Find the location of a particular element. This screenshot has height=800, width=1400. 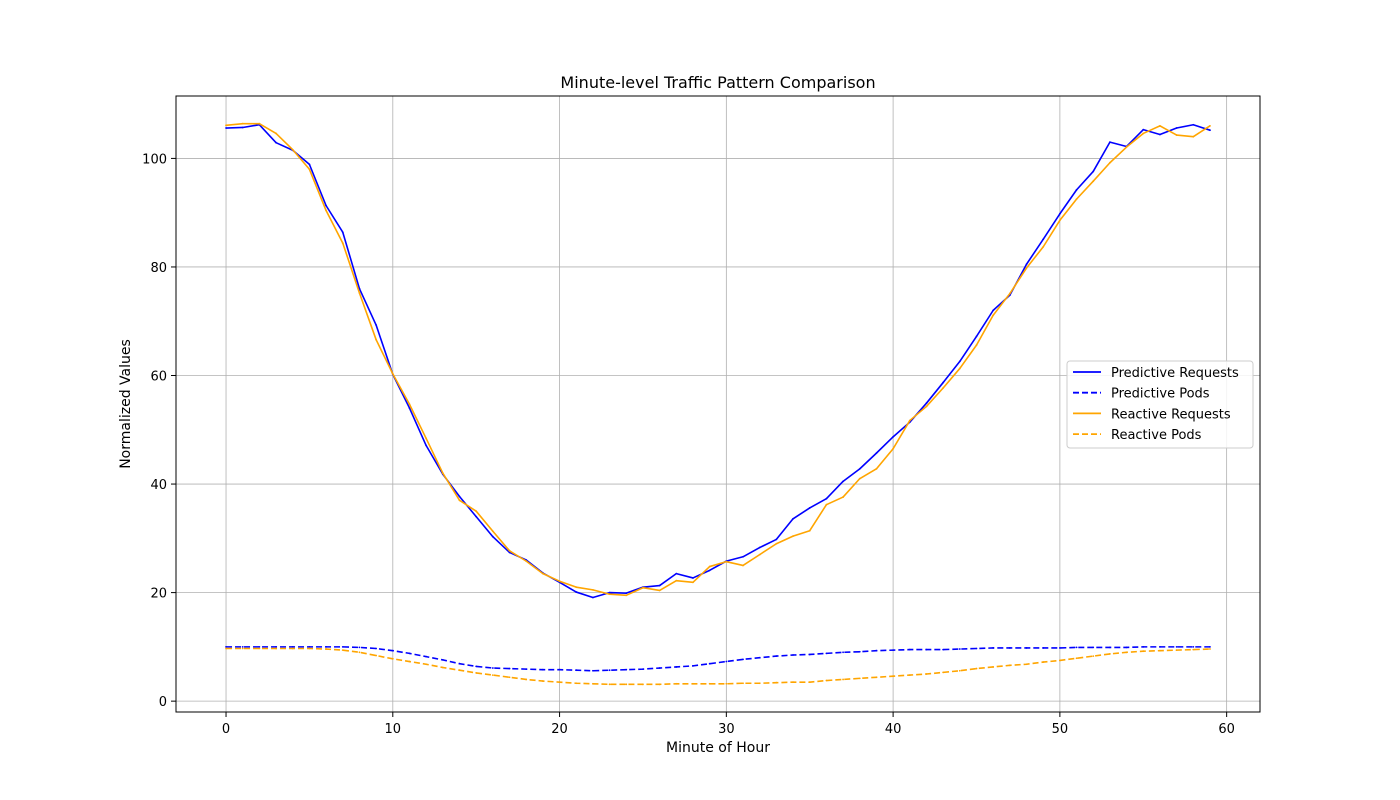

legend-label: Predictive Requests is located at coordinates (1175, 373).